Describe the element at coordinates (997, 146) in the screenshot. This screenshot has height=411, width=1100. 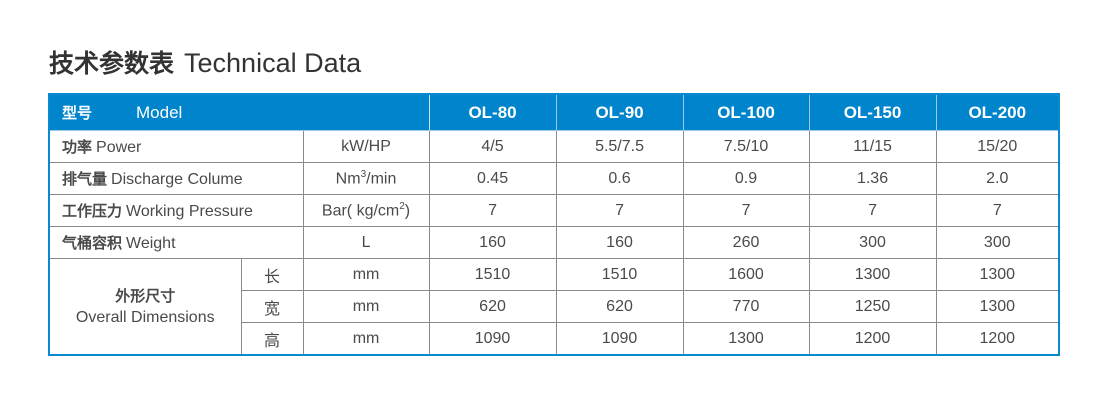
I see `value-cell: 15/20` at that location.